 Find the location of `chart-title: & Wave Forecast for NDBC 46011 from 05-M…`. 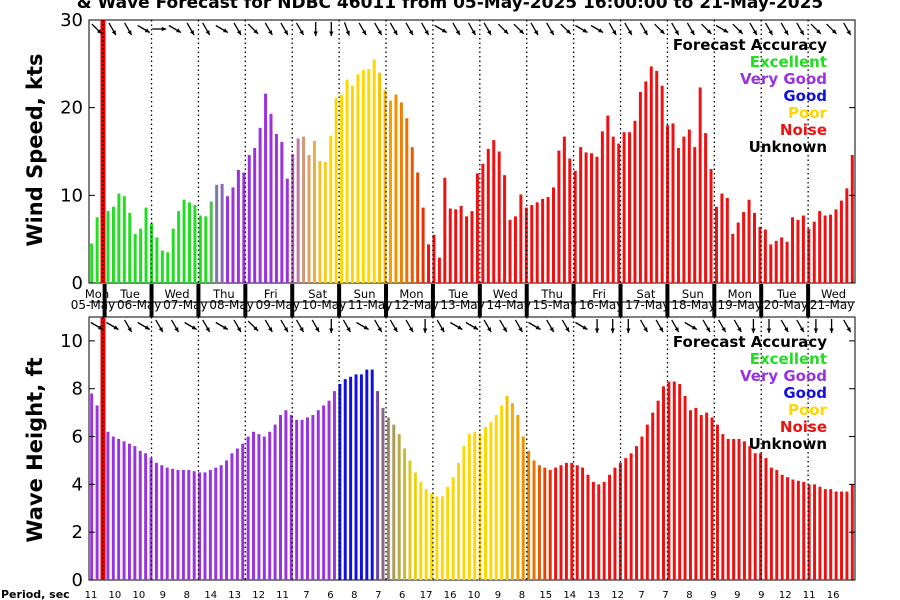

chart-title: & Wave Forecast for NDBC 46011 from 05-M… is located at coordinates (450, 6).